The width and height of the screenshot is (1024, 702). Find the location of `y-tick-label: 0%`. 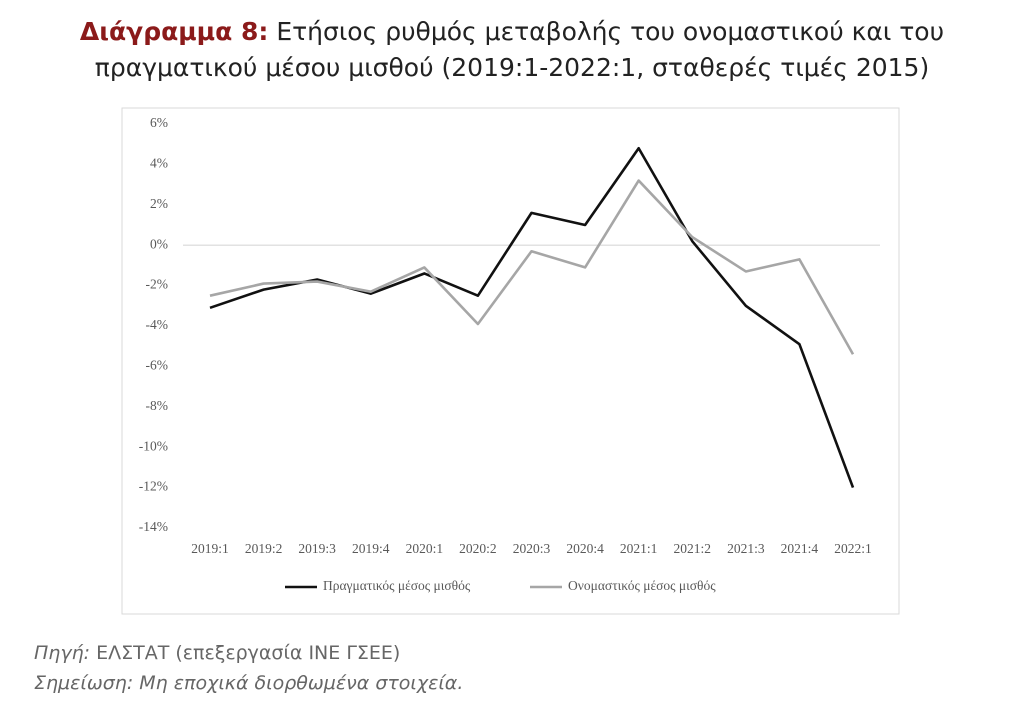

y-tick-label: 0% is located at coordinates (159, 243).